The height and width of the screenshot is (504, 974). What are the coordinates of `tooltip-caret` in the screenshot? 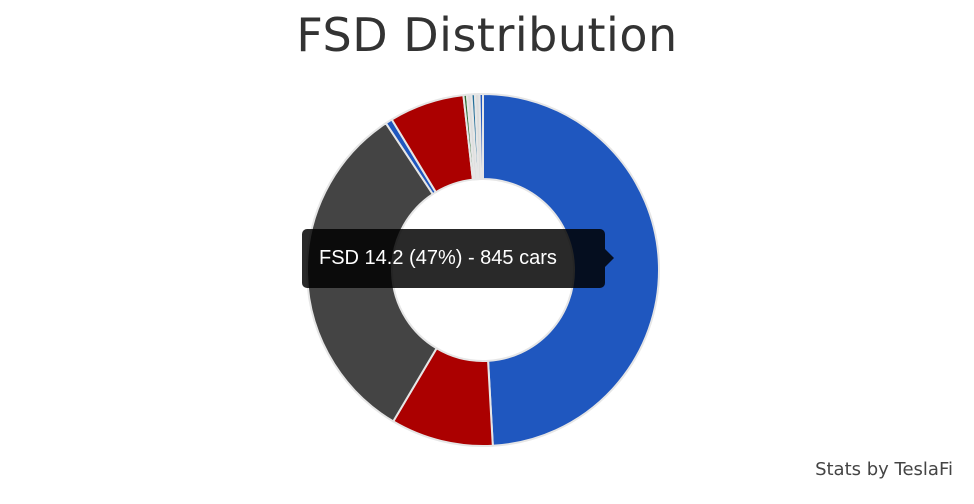 It's located at (609, 258).